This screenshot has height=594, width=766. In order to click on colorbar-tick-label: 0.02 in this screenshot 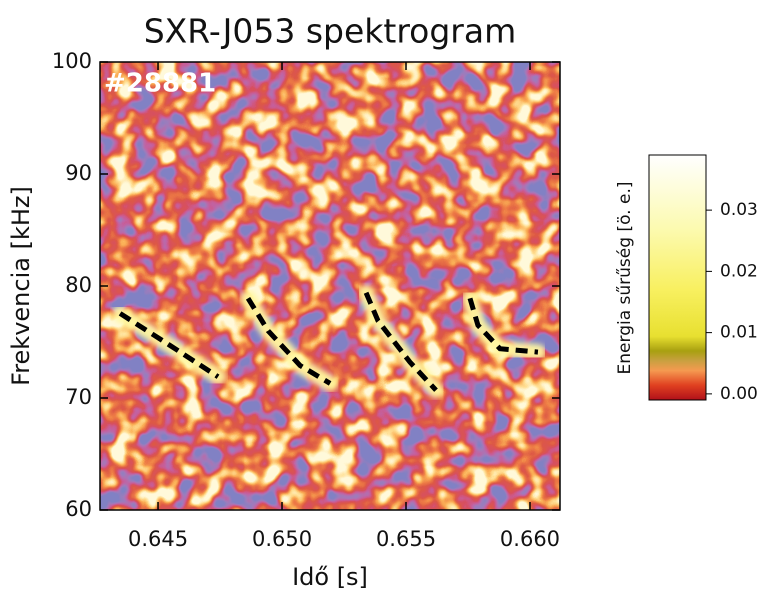, I will do `click(739, 271)`.